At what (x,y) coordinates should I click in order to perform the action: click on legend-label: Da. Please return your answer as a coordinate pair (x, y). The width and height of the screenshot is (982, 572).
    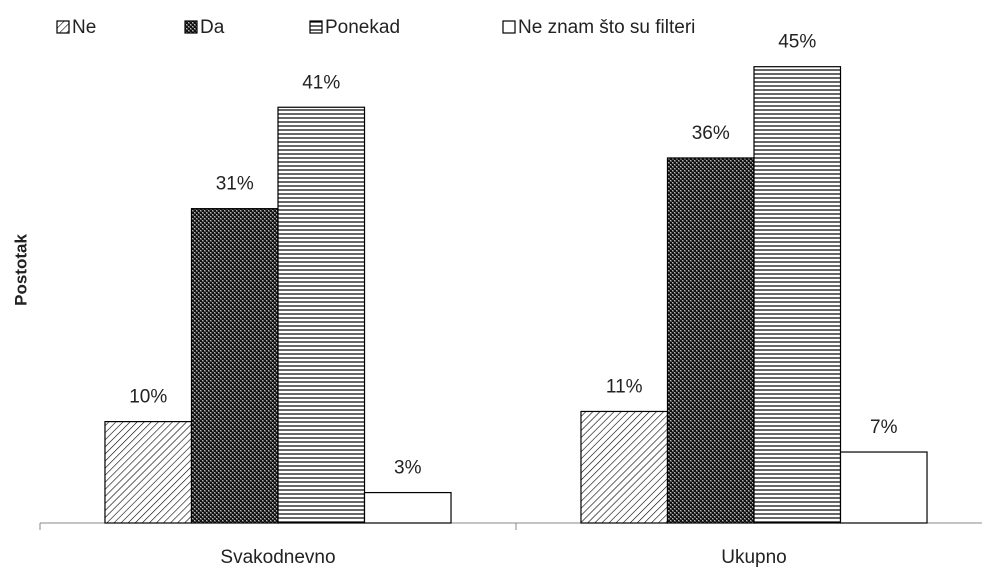
    Looking at the image, I should click on (212, 27).